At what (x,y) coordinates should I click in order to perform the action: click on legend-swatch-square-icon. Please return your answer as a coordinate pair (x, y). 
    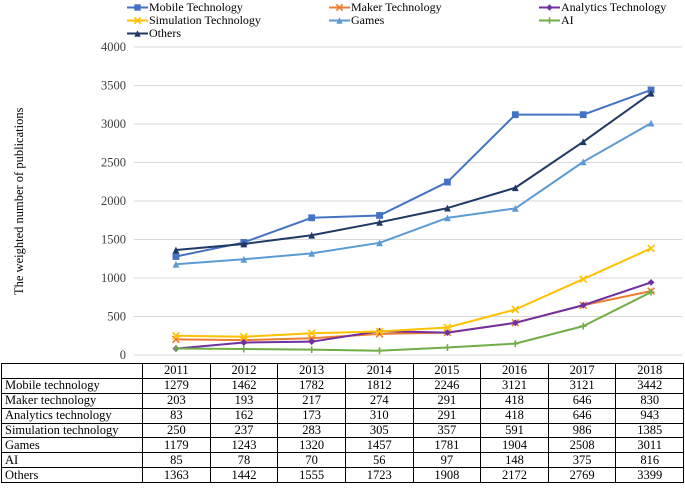
    Looking at the image, I should click on (137, 7).